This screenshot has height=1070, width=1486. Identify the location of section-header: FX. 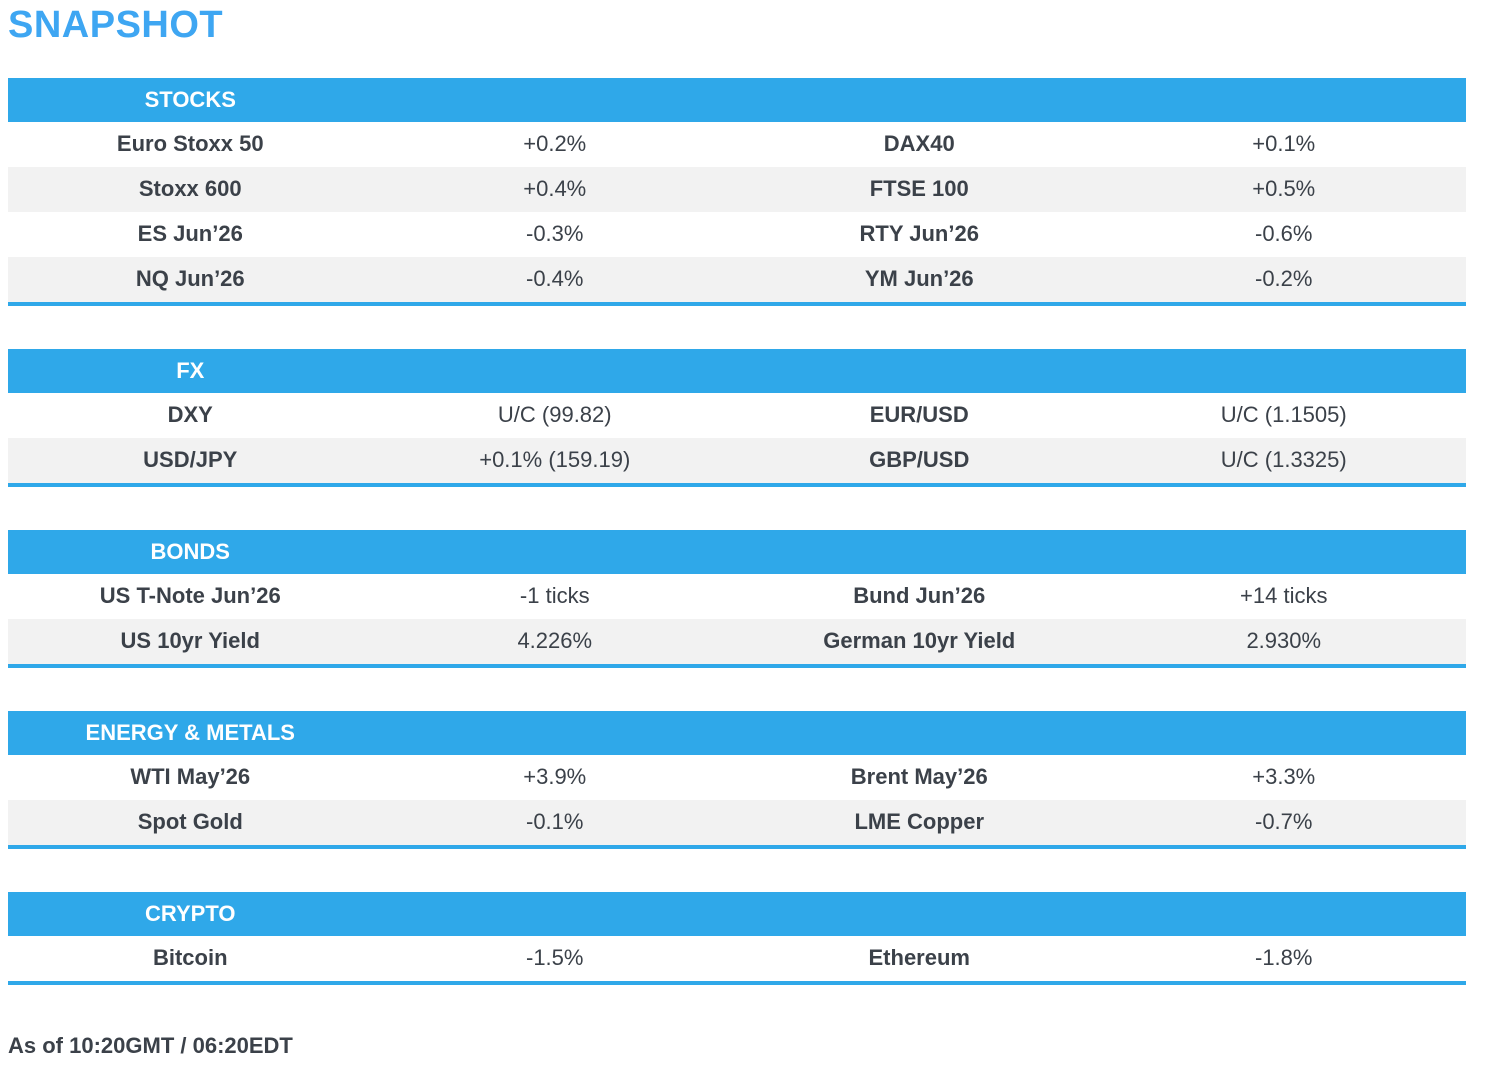
(737, 370).